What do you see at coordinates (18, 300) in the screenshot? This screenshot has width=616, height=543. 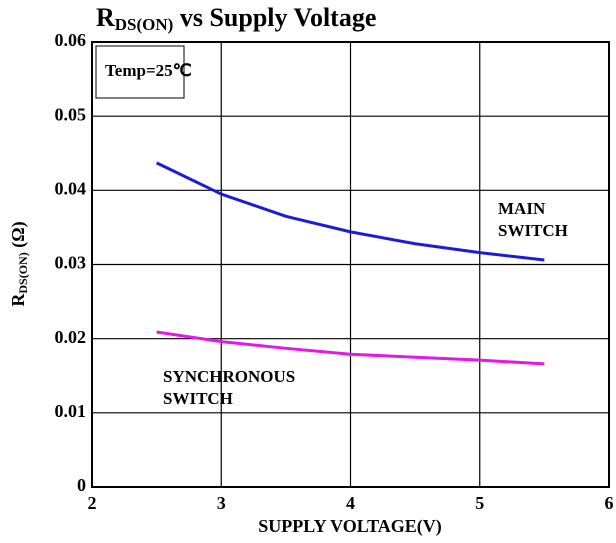 I see `ylabel-base: R` at bounding box center [18, 300].